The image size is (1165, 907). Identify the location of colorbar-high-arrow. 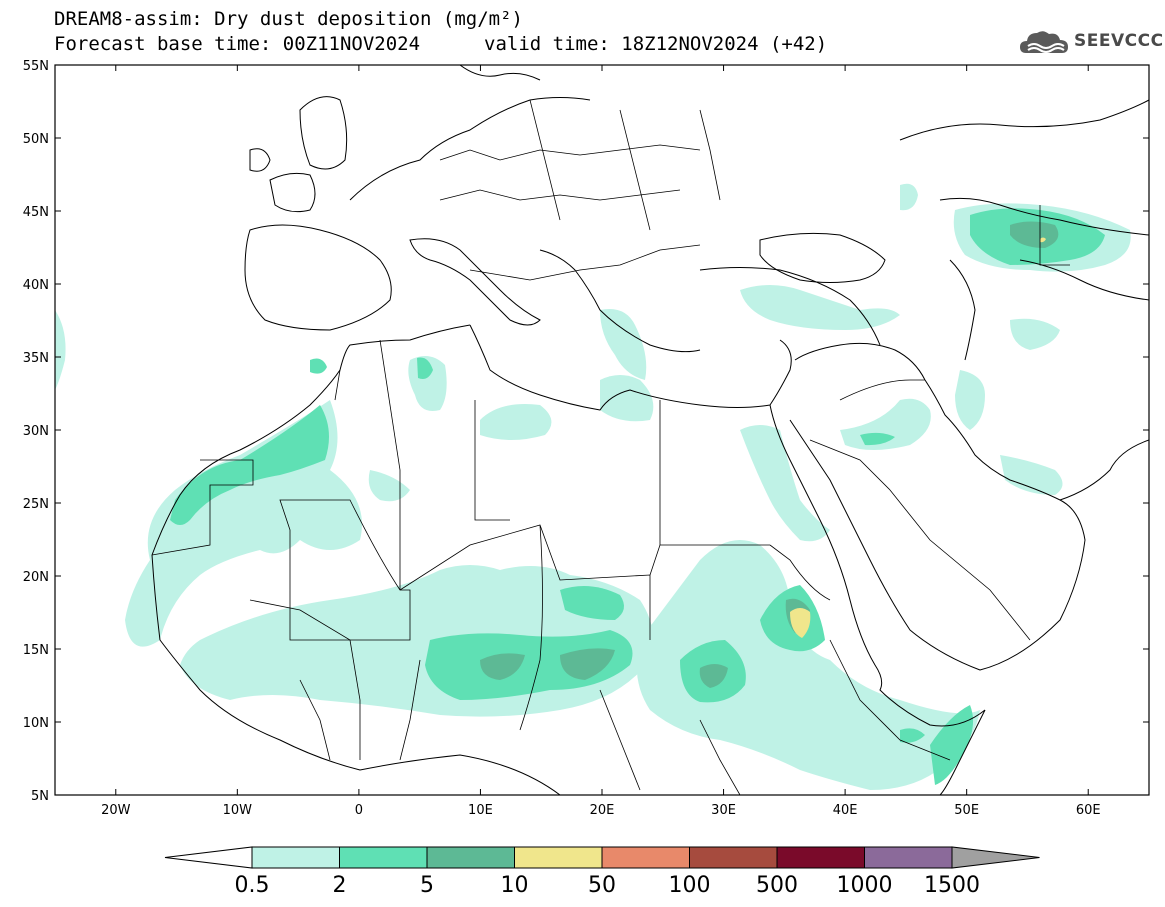
(995, 857).